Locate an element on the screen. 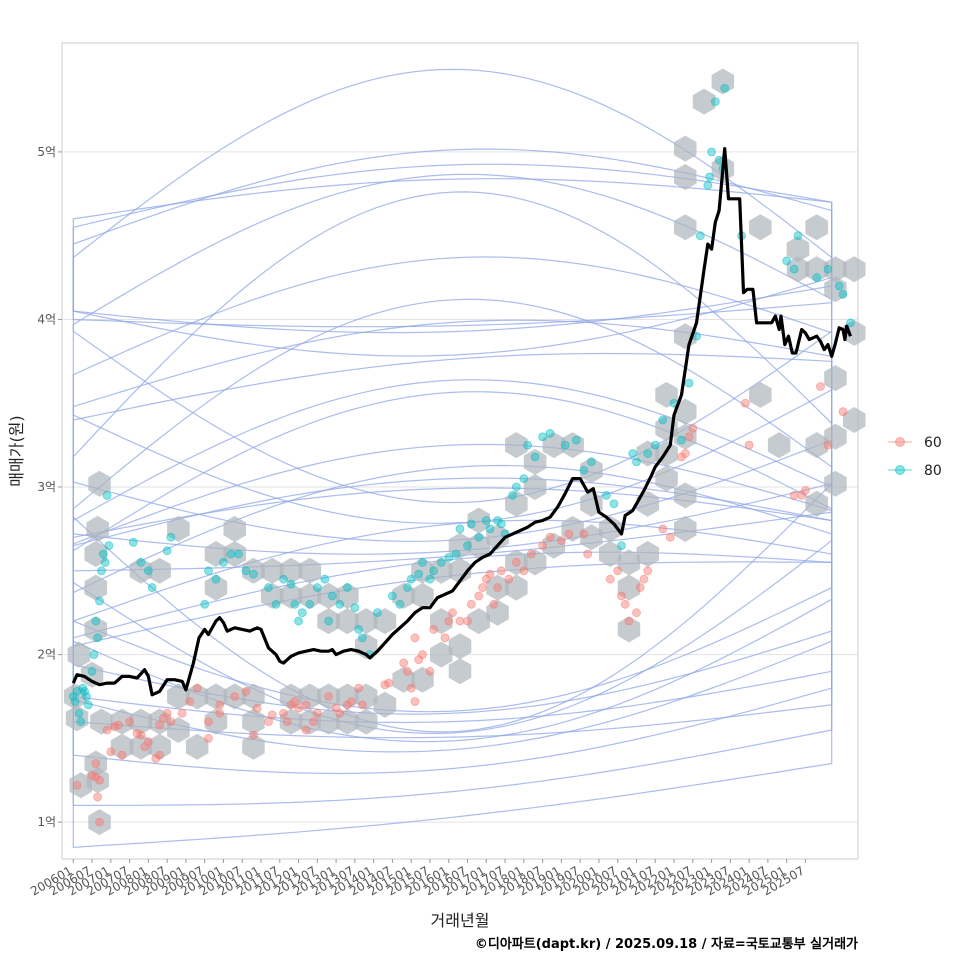  y-tick-label: 4억 is located at coordinates (46, 319).